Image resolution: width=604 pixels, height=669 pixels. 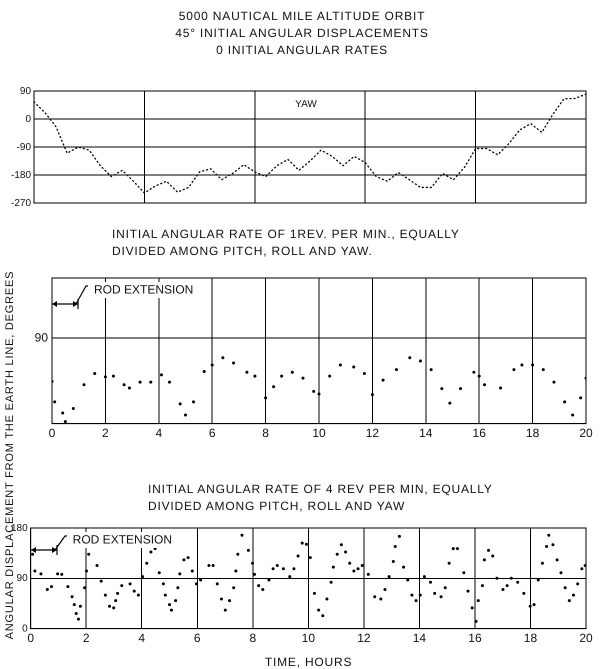 What do you see at coordinates (24, 147) in the screenshot?
I see `y-tick-label: -90` at bounding box center [24, 147].